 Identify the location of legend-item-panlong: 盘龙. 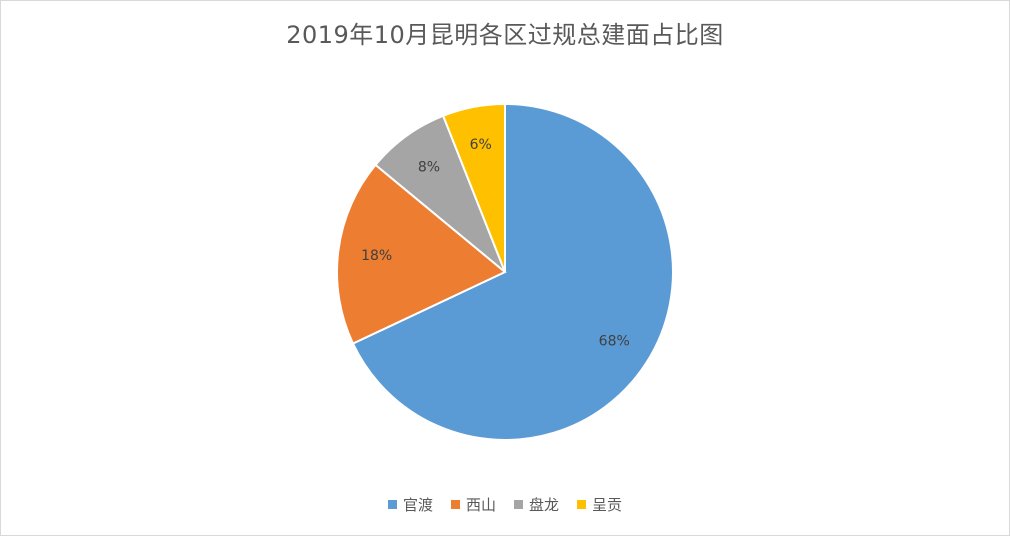
(536, 504).